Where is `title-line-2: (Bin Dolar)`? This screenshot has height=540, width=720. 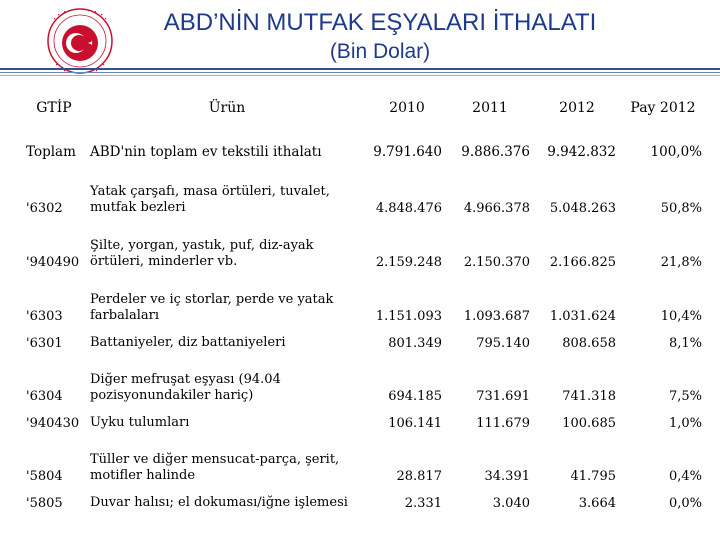
title-line-2: (Bin Dolar) is located at coordinates (380, 51).